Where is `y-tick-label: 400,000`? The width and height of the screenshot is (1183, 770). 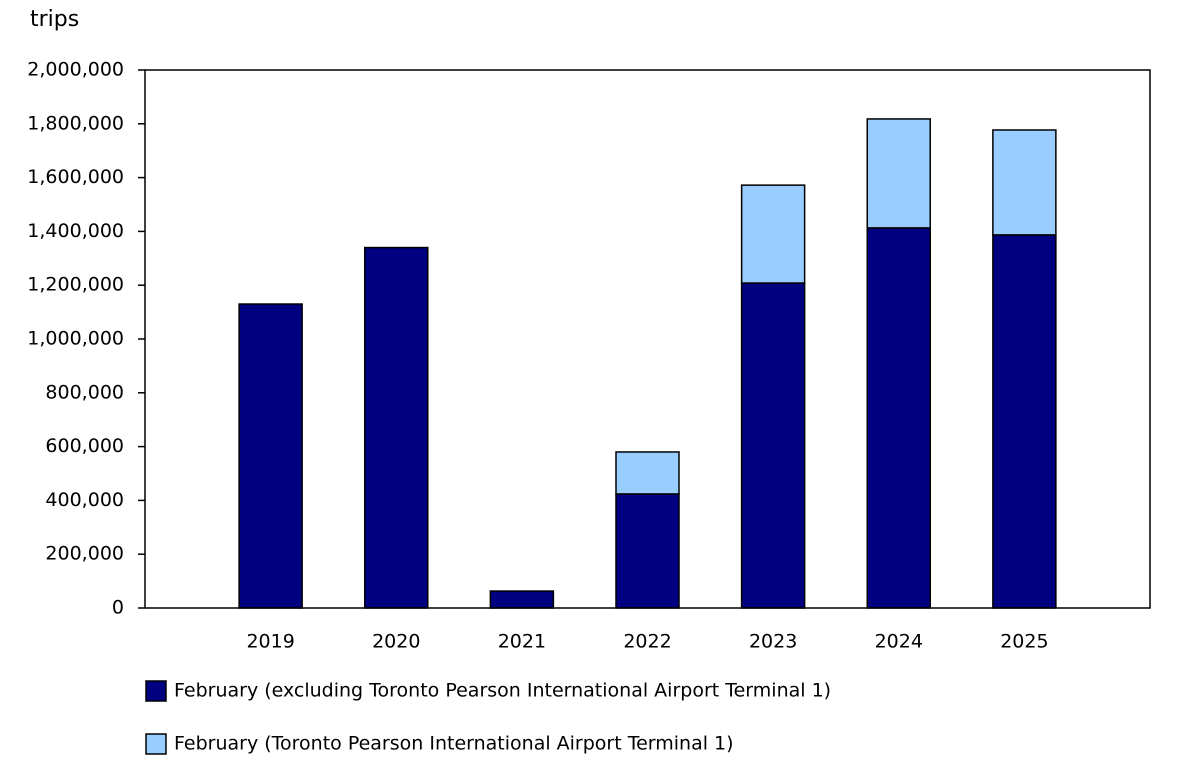 y-tick-label: 400,000 is located at coordinates (84, 500).